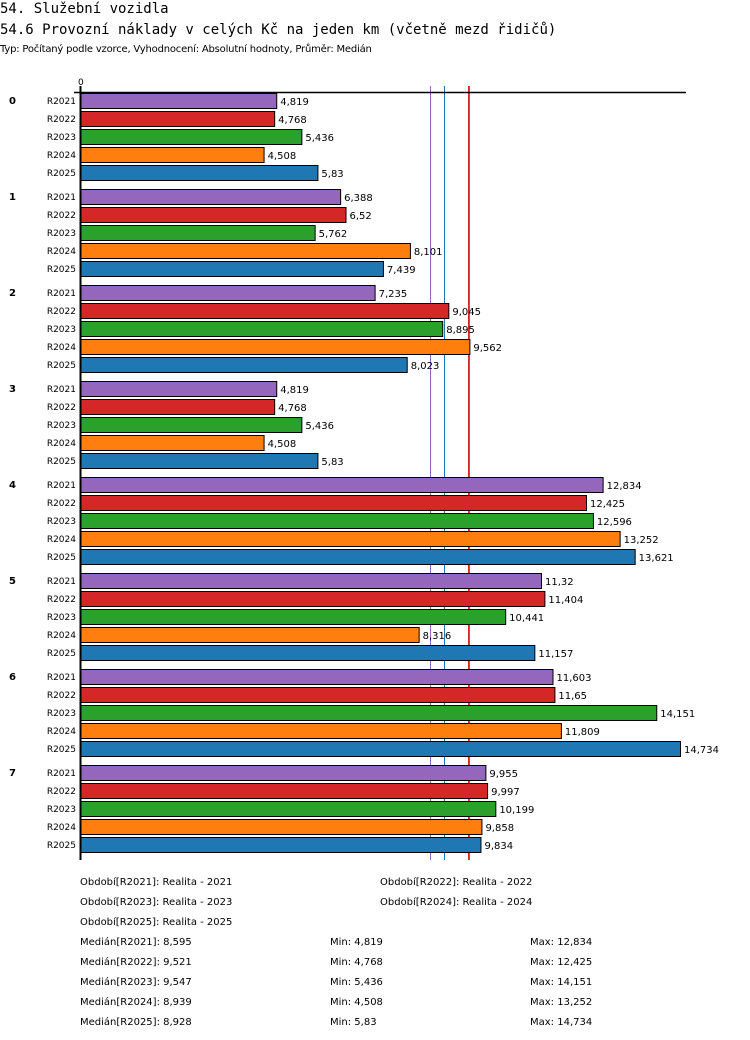  I want to click on bar-r2021-cat1, so click(211, 197).